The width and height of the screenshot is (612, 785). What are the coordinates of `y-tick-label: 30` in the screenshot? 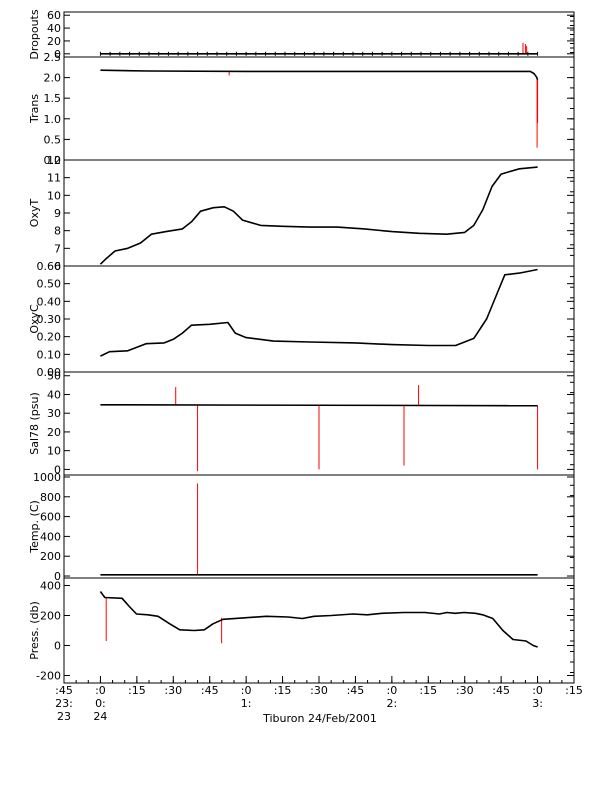 It's located at (54, 413).